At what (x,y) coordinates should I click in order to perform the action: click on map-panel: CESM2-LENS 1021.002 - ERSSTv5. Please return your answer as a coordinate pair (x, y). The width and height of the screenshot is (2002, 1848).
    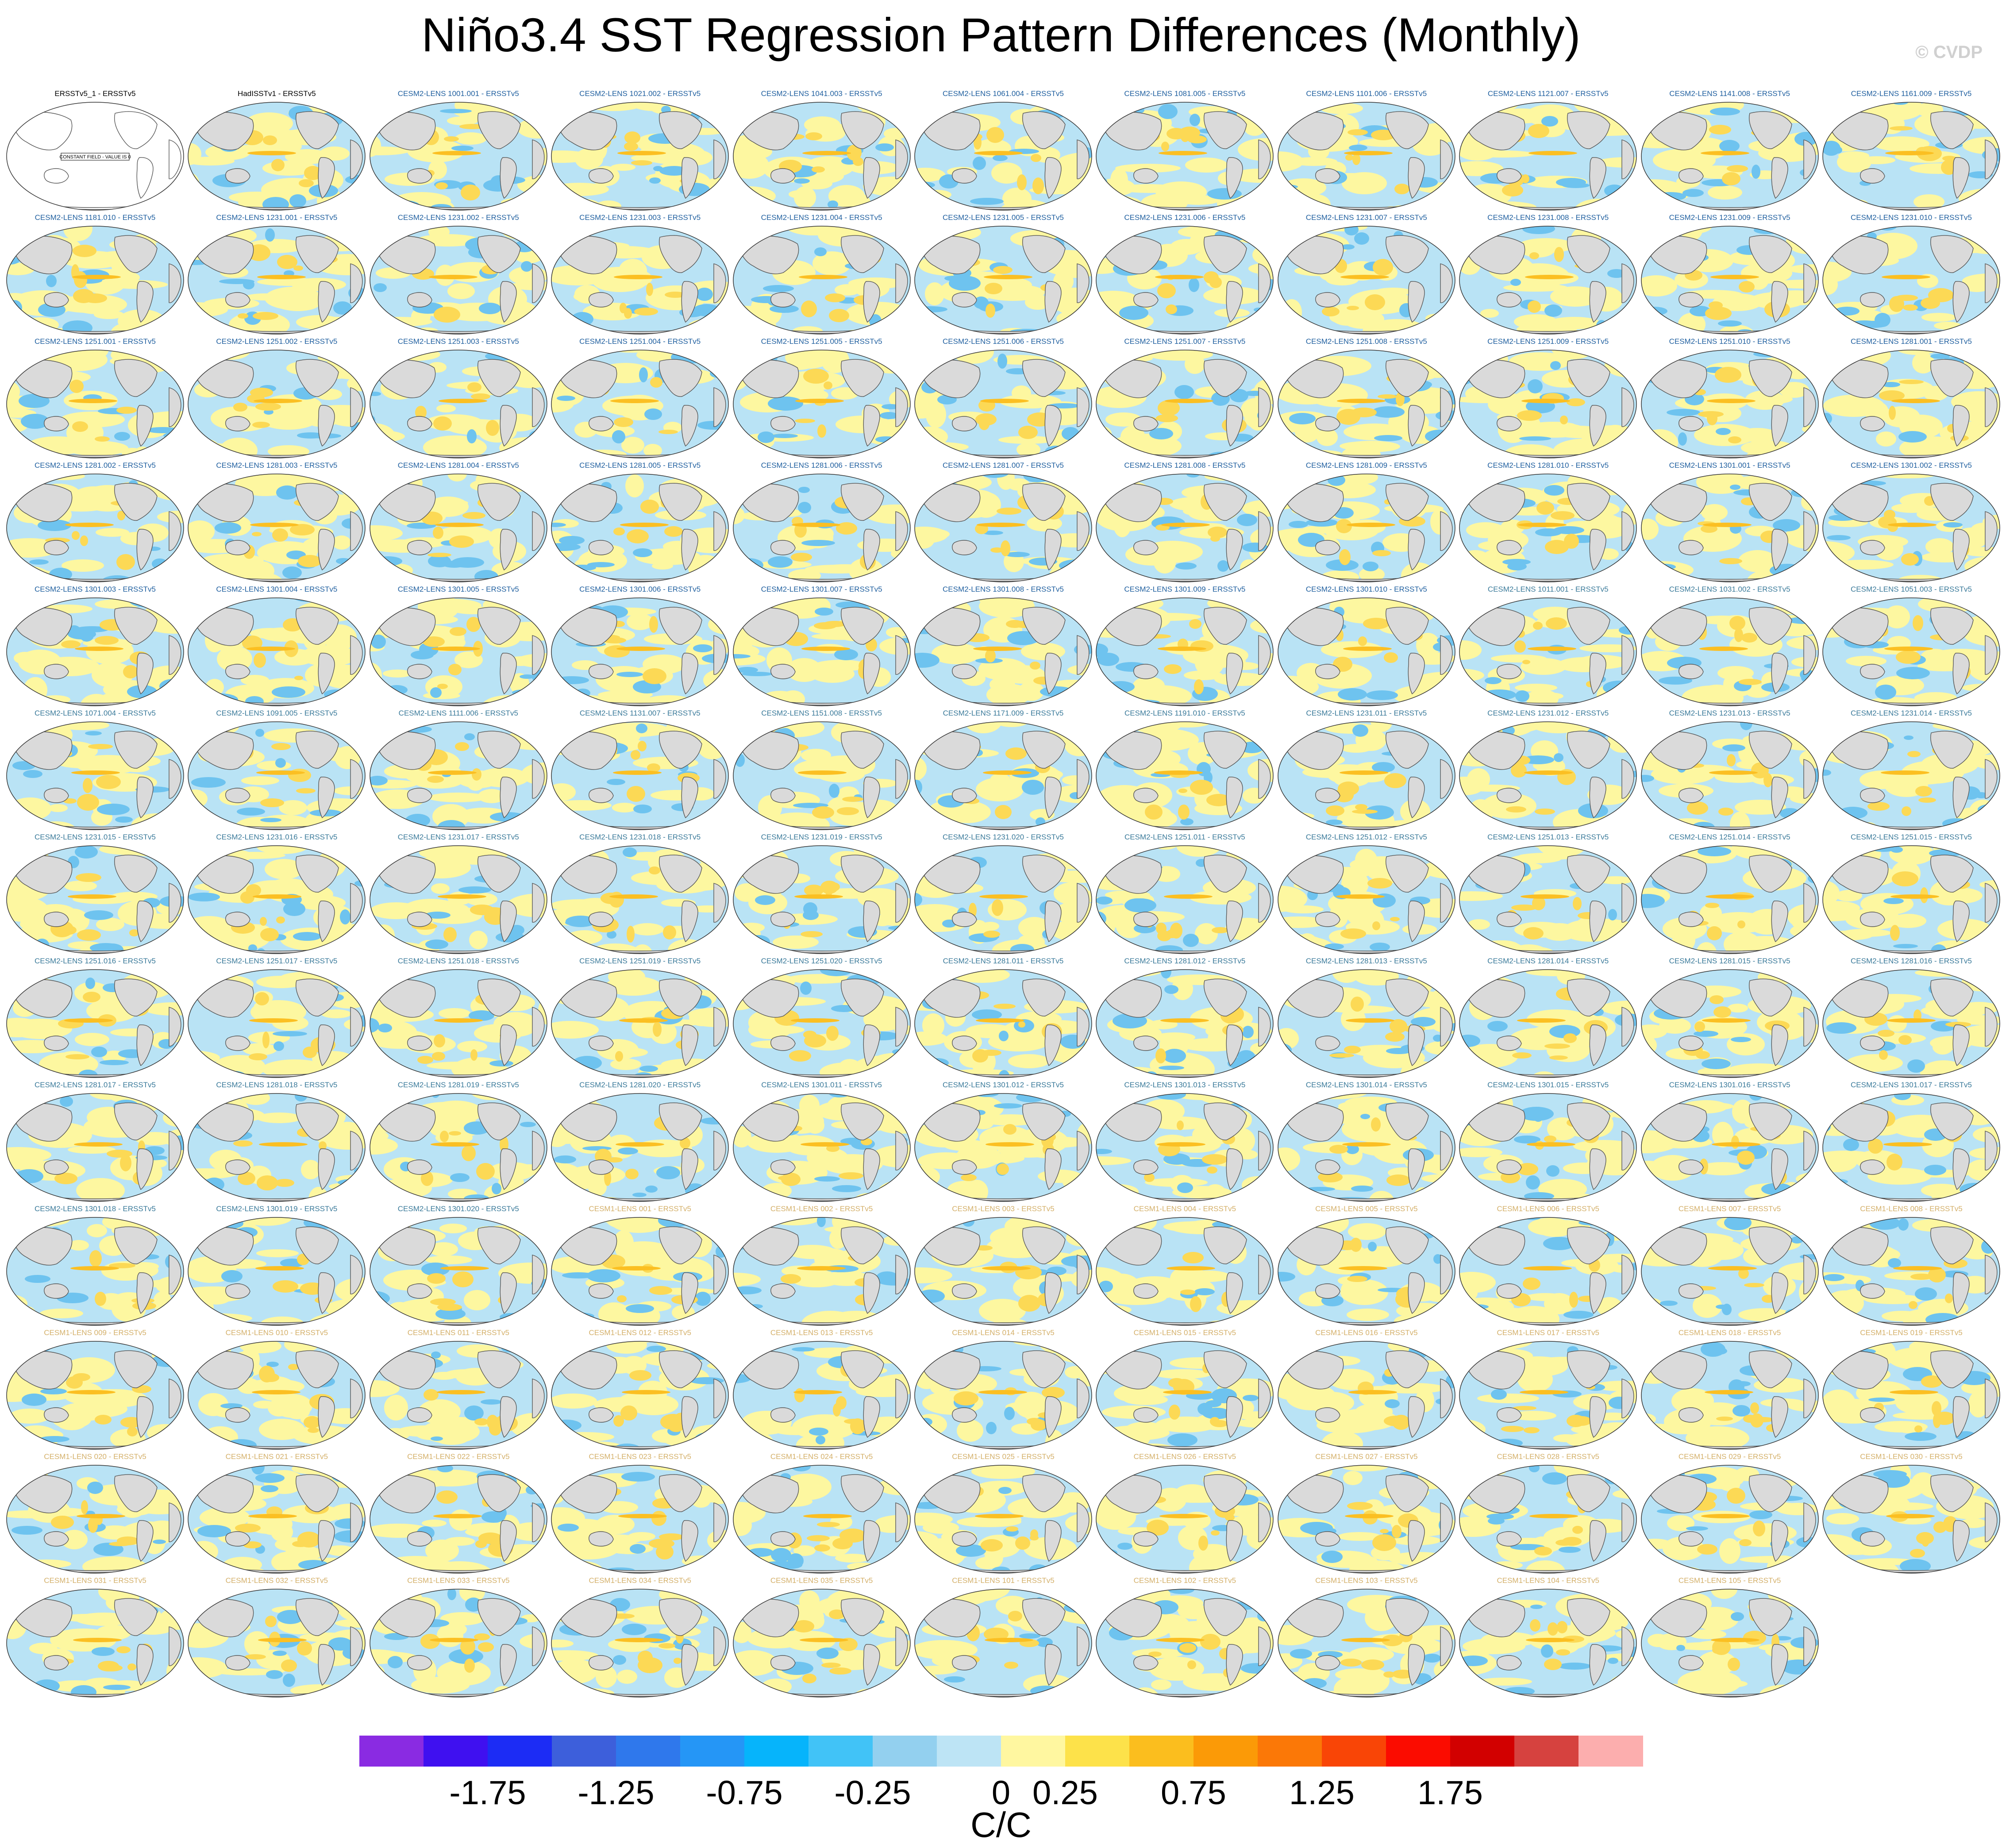
    Looking at the image, I should click on (640, 151).